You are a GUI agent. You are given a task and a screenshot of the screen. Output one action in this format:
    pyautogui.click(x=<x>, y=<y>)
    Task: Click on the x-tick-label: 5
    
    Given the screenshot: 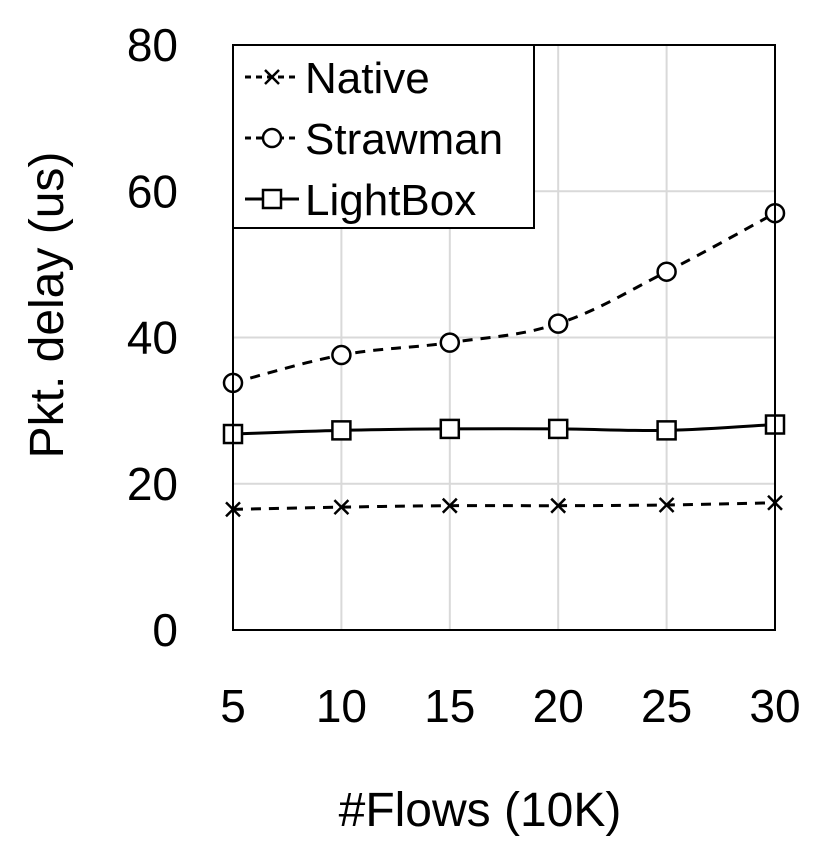 What is the action you would take?
    pyautogui.click(x=233, y=706)
    